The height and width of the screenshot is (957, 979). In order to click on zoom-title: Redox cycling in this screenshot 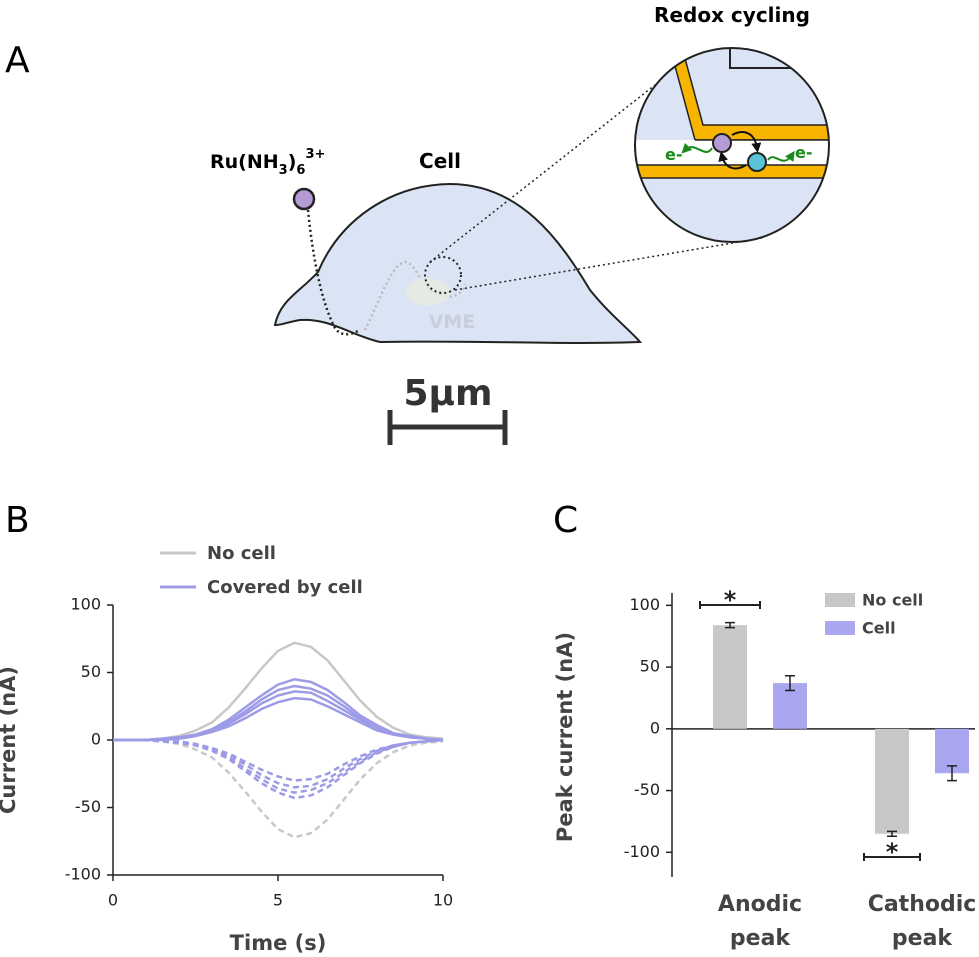, I will do `click(732, 15)`.